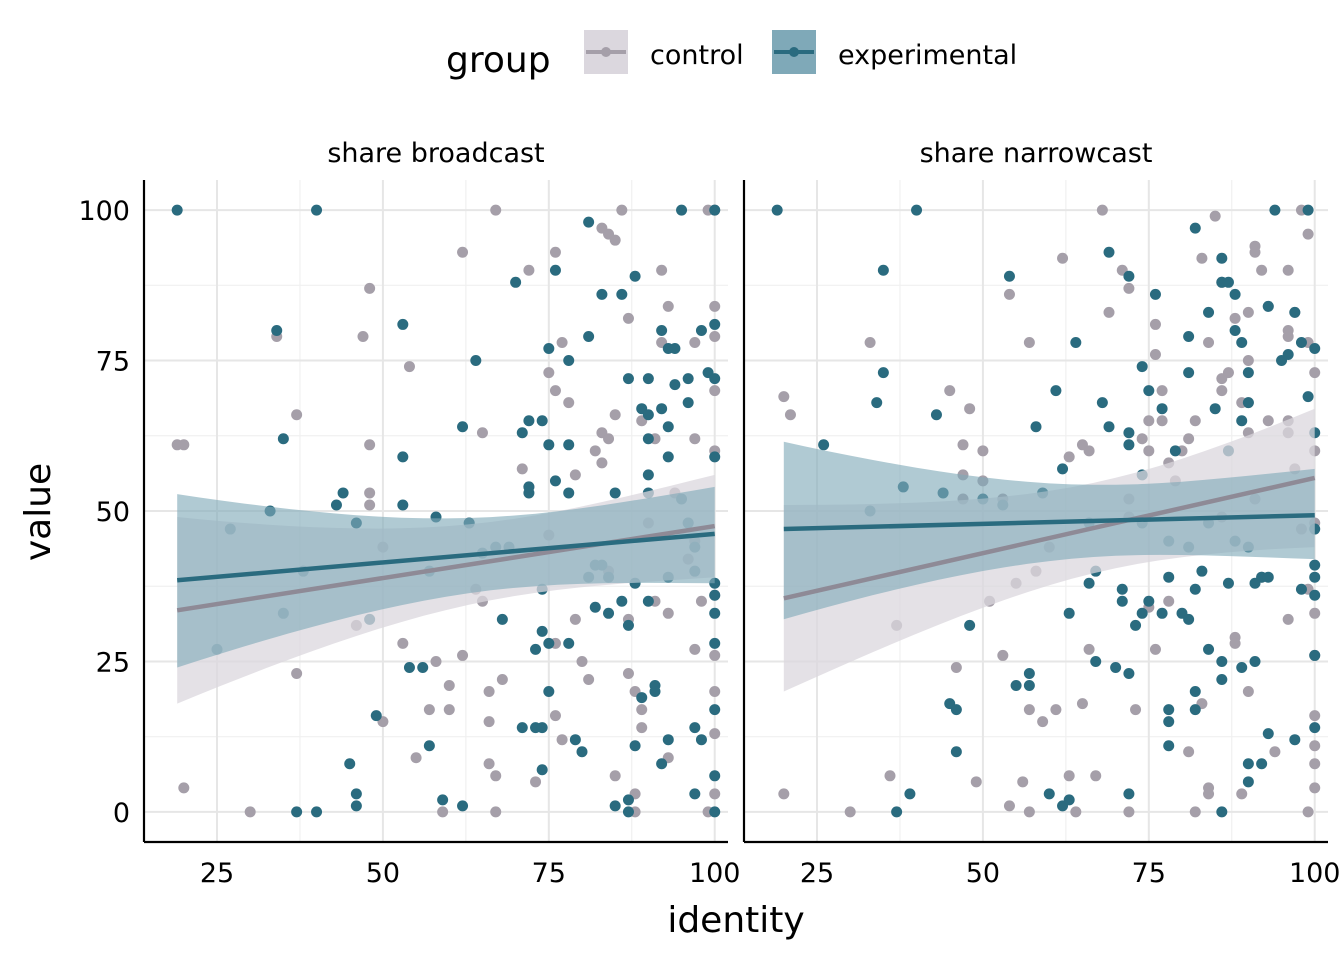  Describe the element at coordinates (1036, 153) in the screenshot. I see `panel-label-share-narrowcast: share narrowcast` at that location.